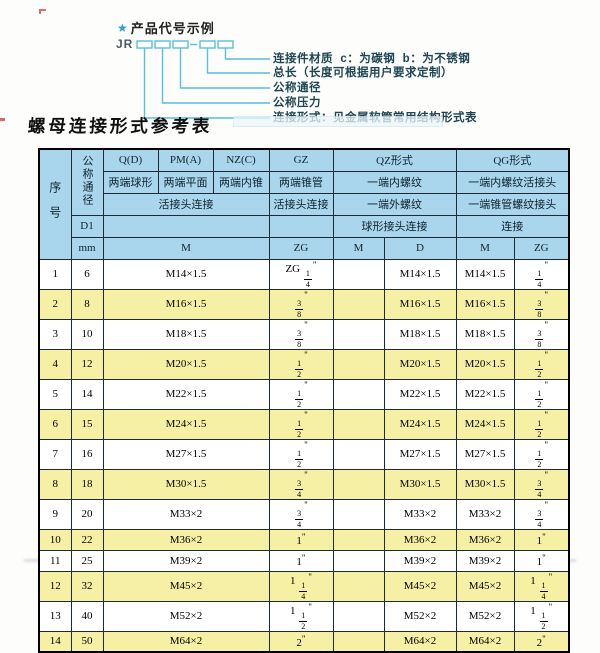  Describe the element at coordinates (87, 514) in the screenshot. I see `cell-dn: 20` at that location.